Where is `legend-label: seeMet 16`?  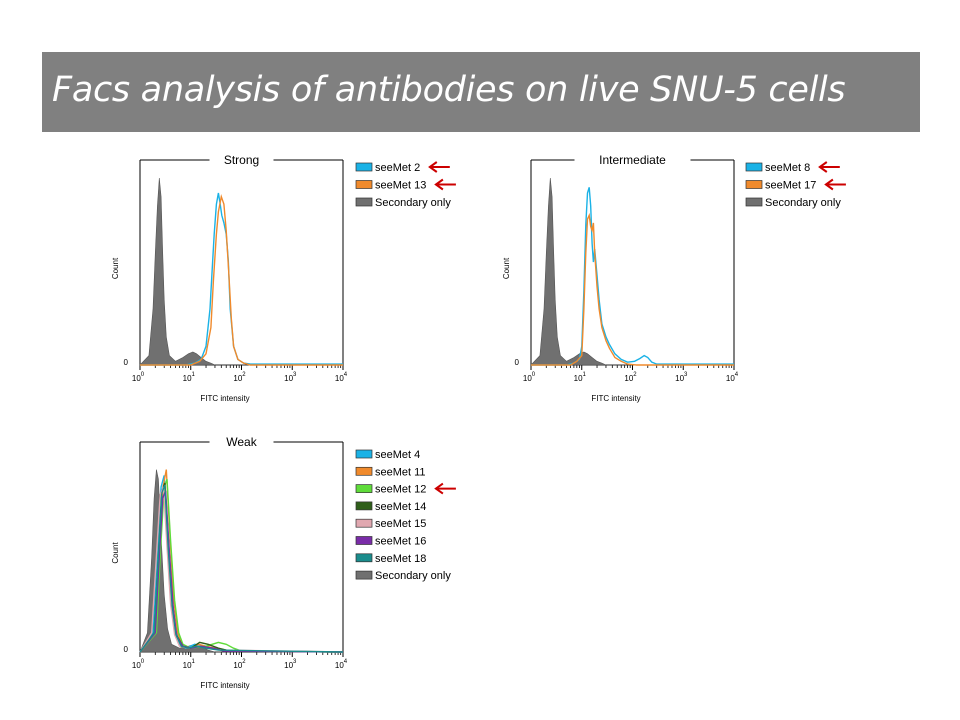 legend-label: seeMet 16 is located at coordinates (400, 542).